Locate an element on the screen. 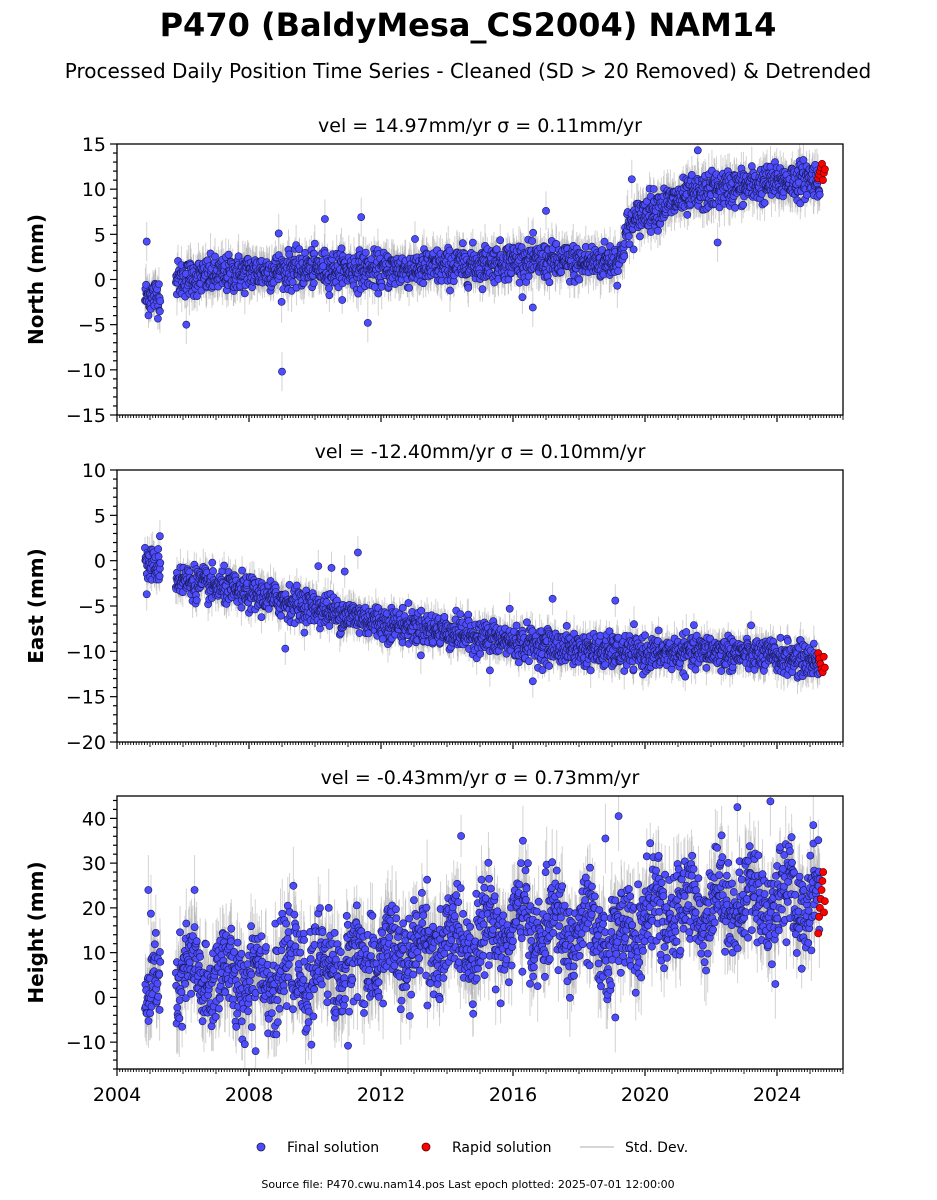 This screenshot has height=1200, width=937. y-tick-label: 10 is located at coordinates (94, 190).